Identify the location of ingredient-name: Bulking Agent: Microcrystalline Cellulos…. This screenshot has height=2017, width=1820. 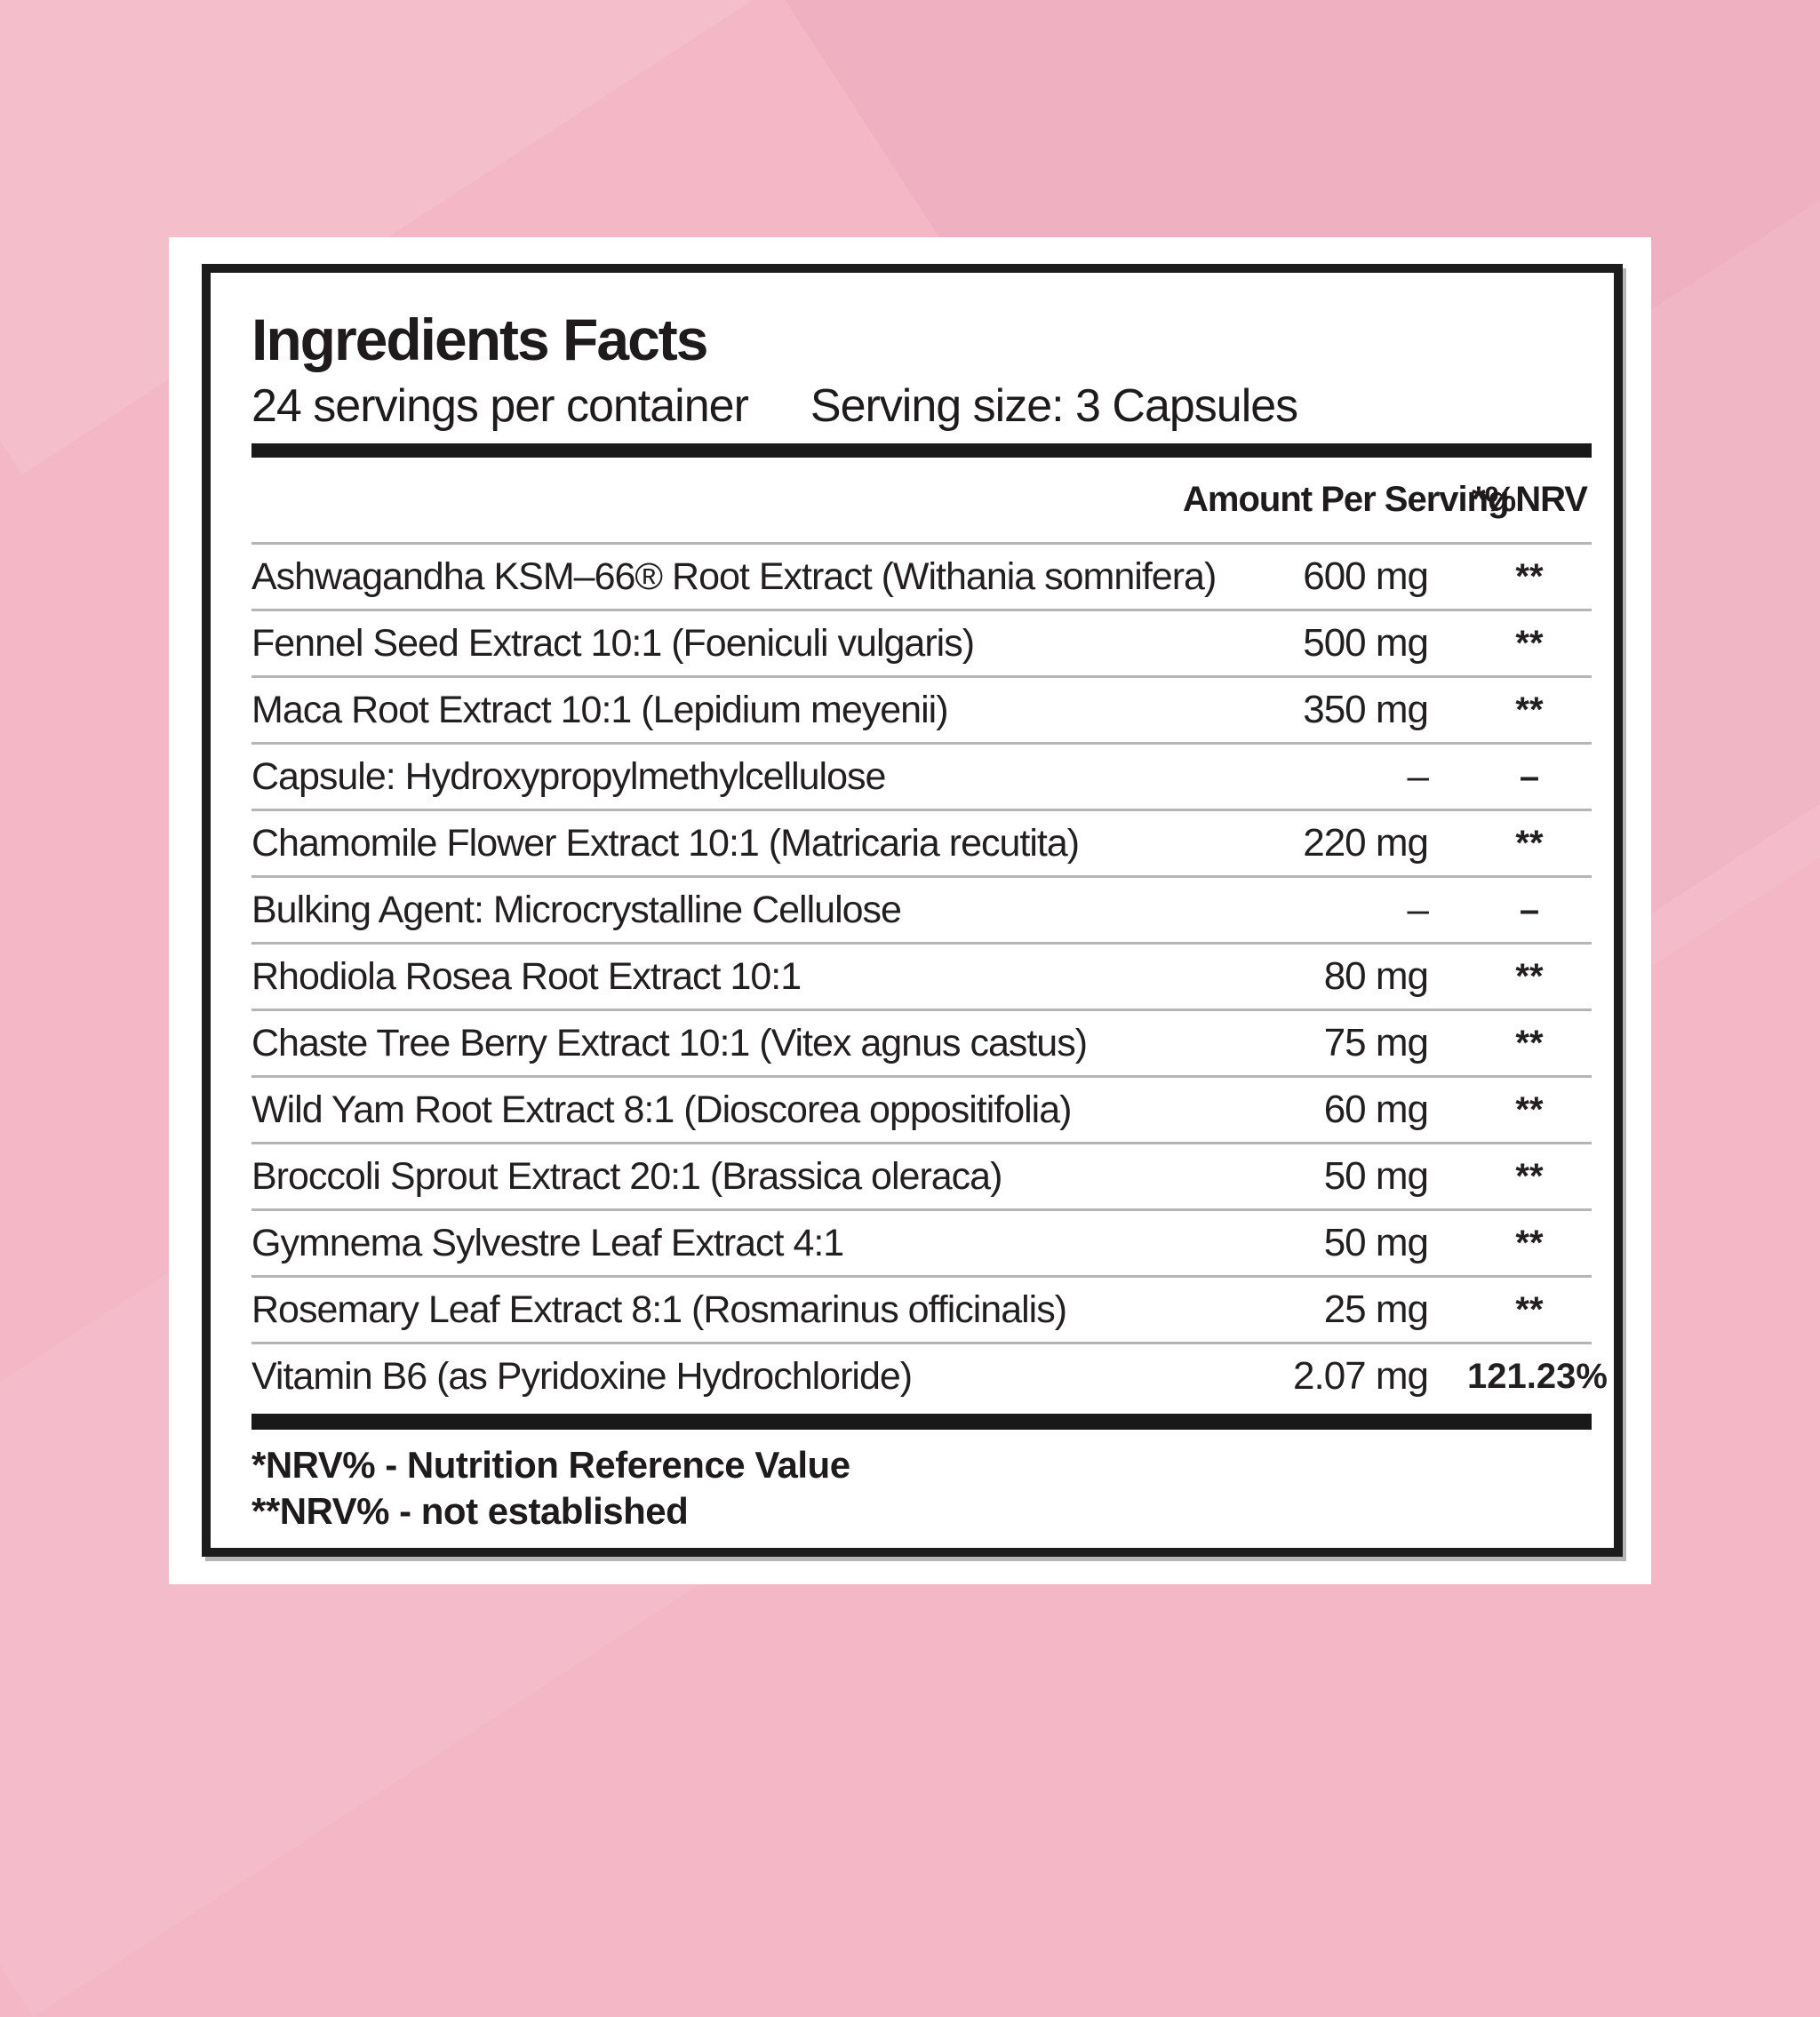
(576, 910).